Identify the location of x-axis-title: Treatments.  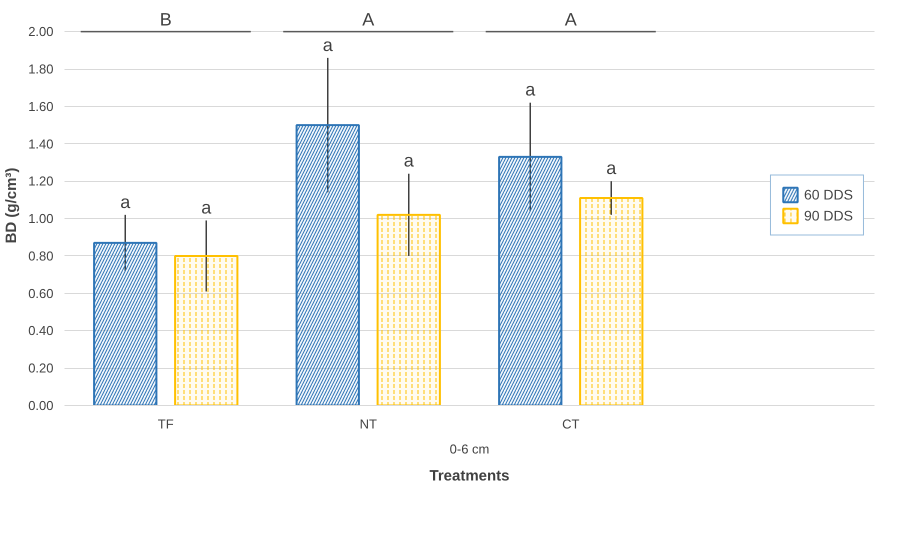
(469, 476).